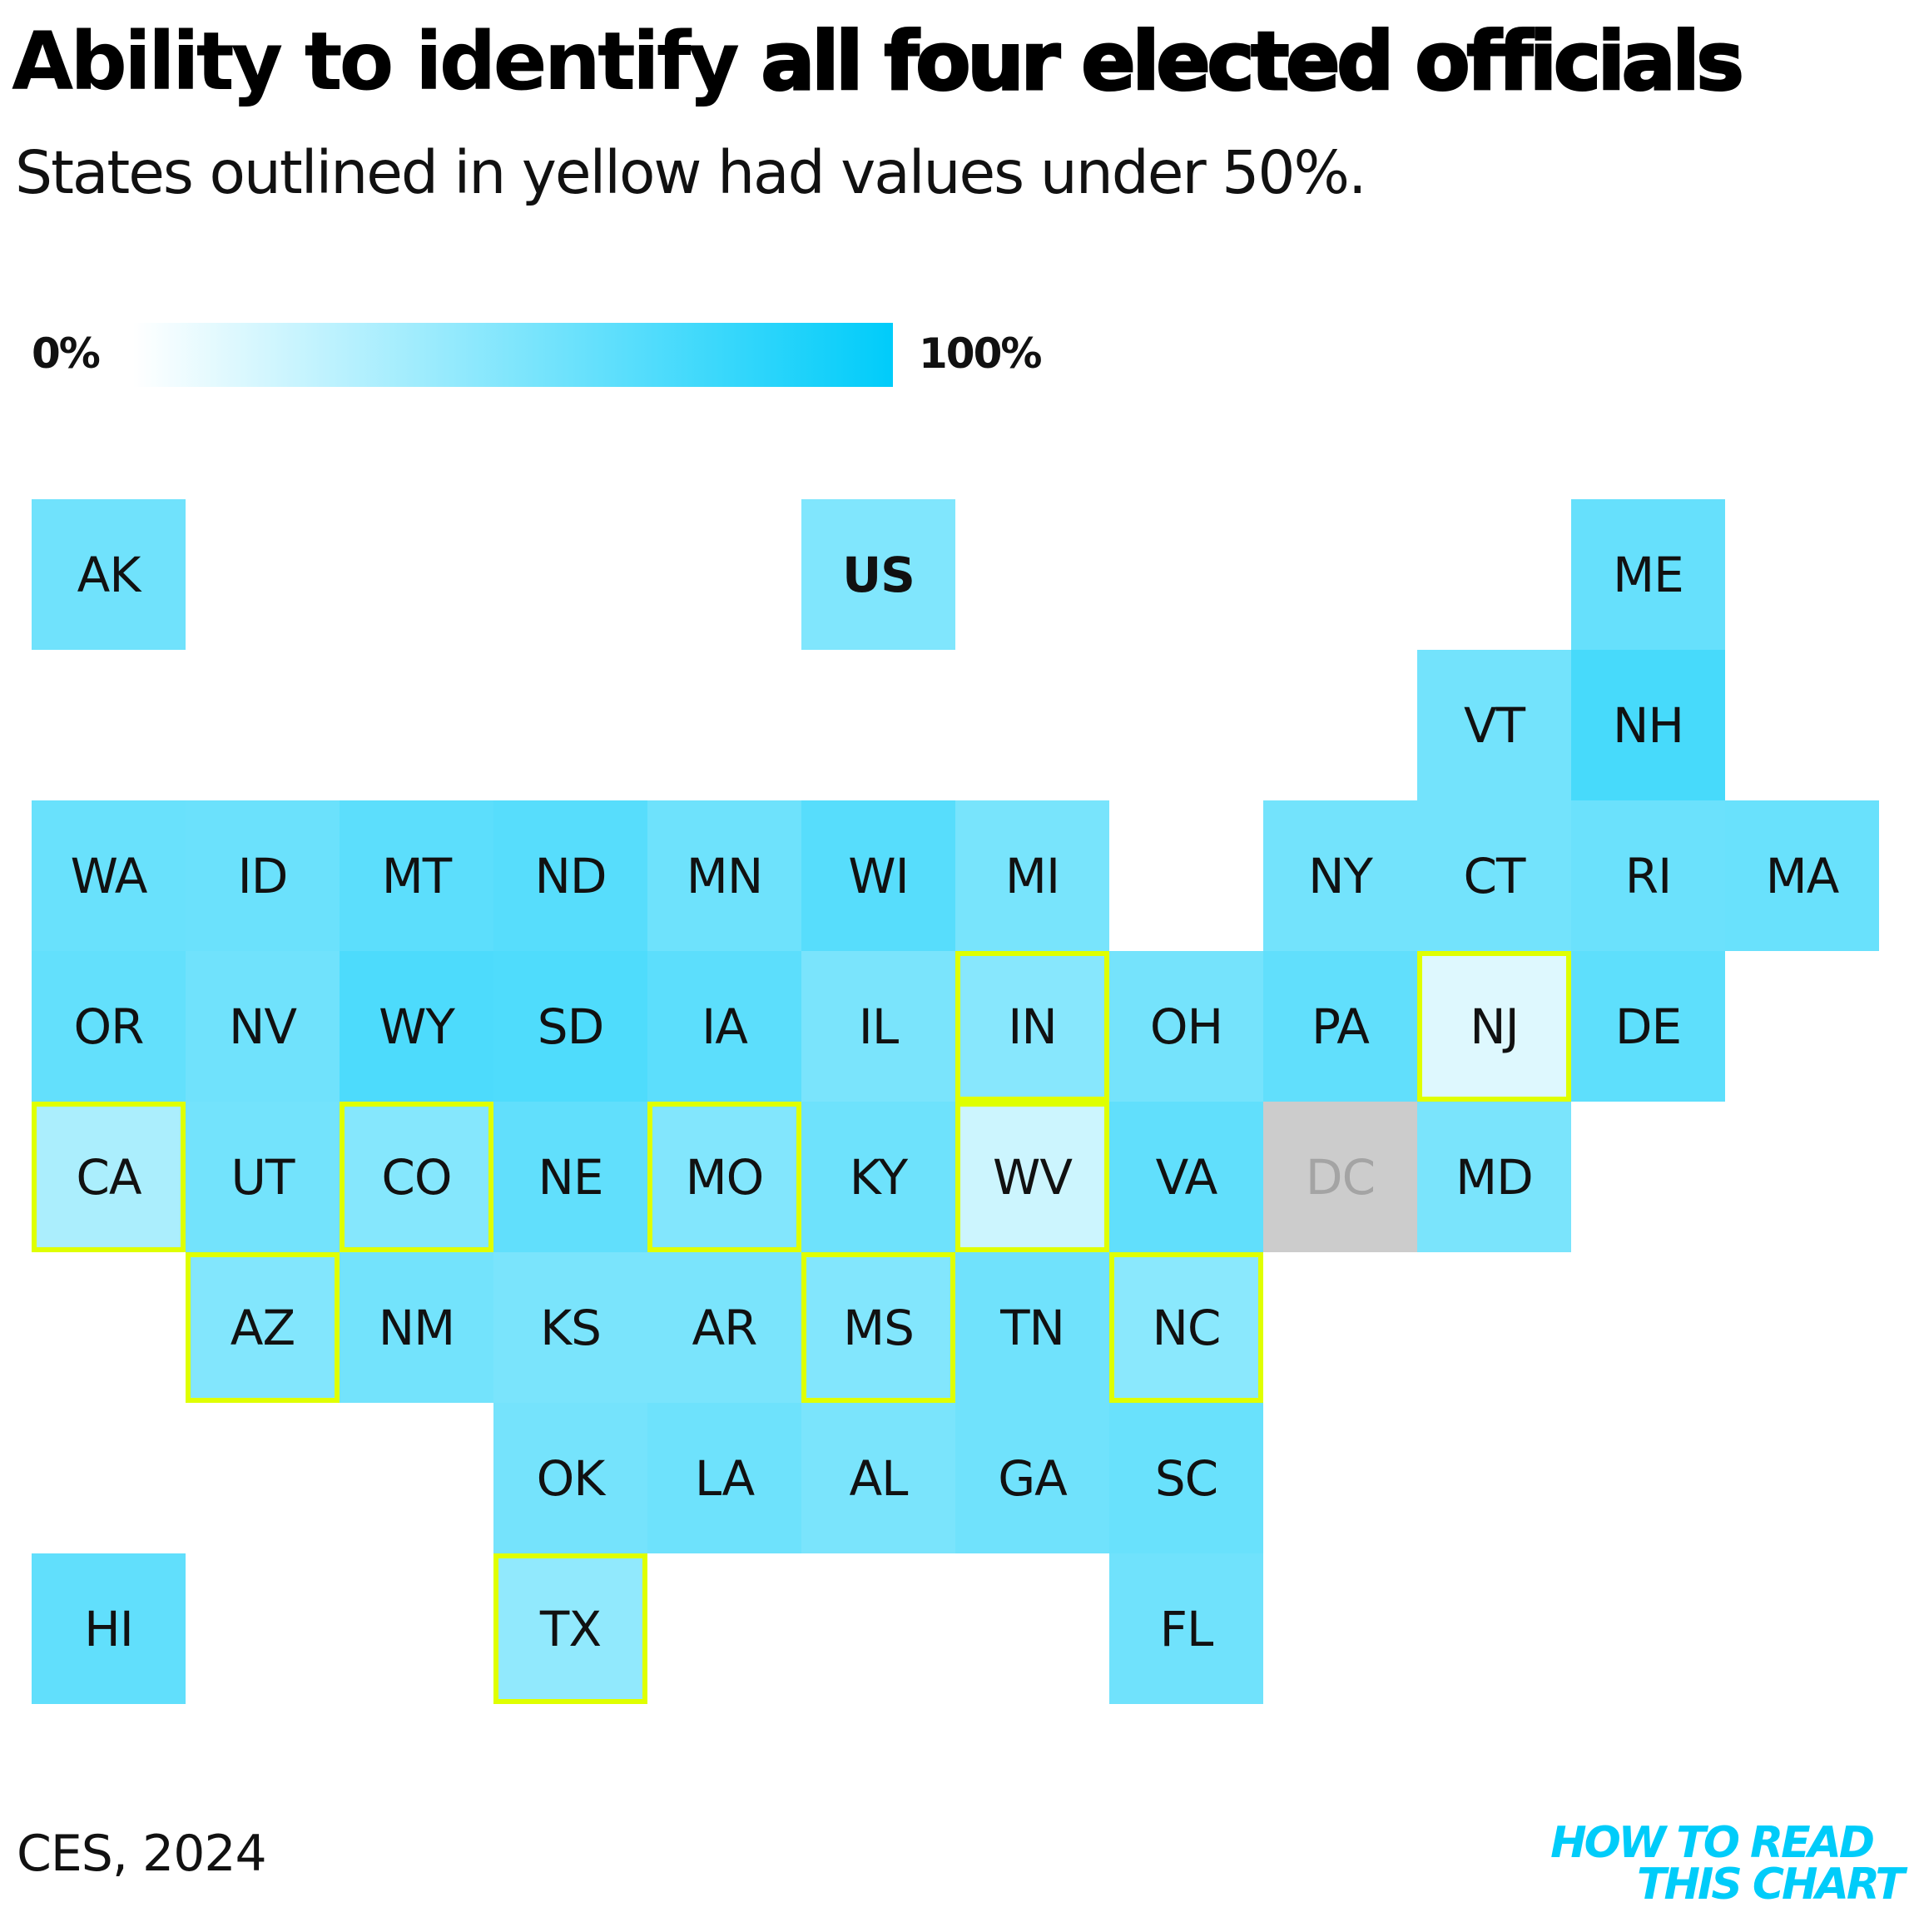  I want to click on state-tile-ut: UT, so click(263, 1177).